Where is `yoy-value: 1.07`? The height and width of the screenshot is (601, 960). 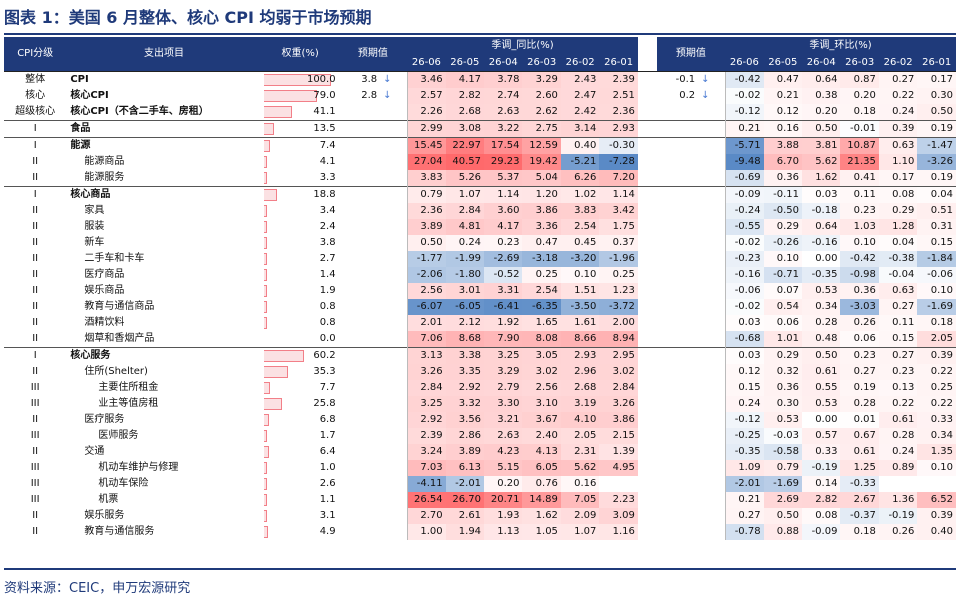
yoy-value: 1.07 is located at coordinates (465, 194).